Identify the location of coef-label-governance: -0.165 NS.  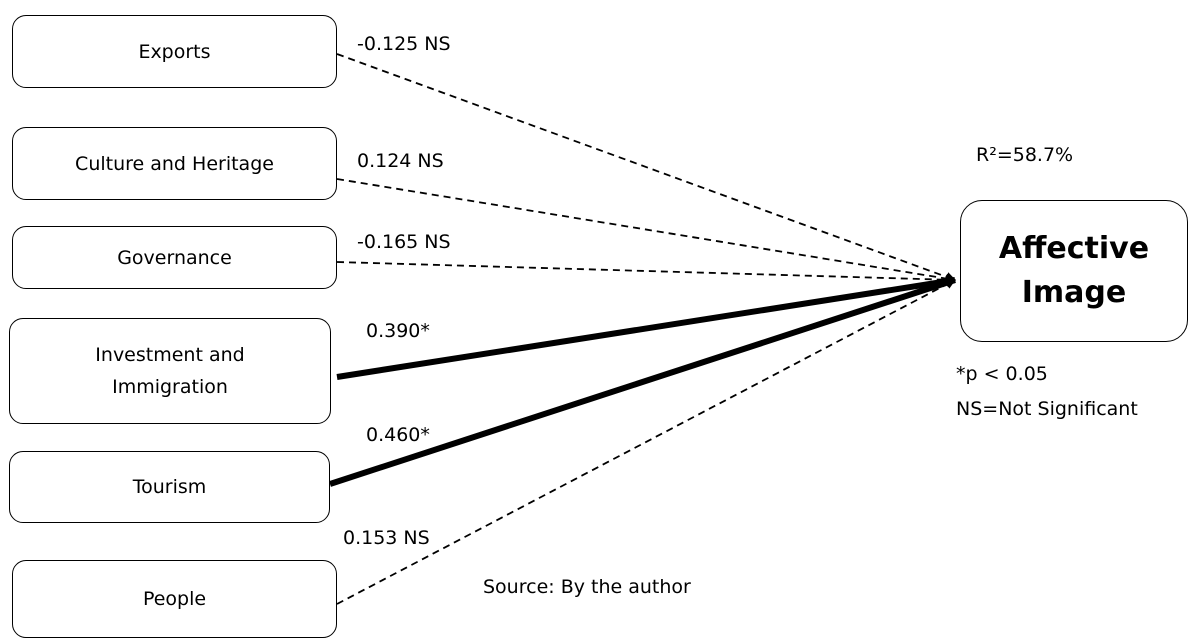
(404, 242).